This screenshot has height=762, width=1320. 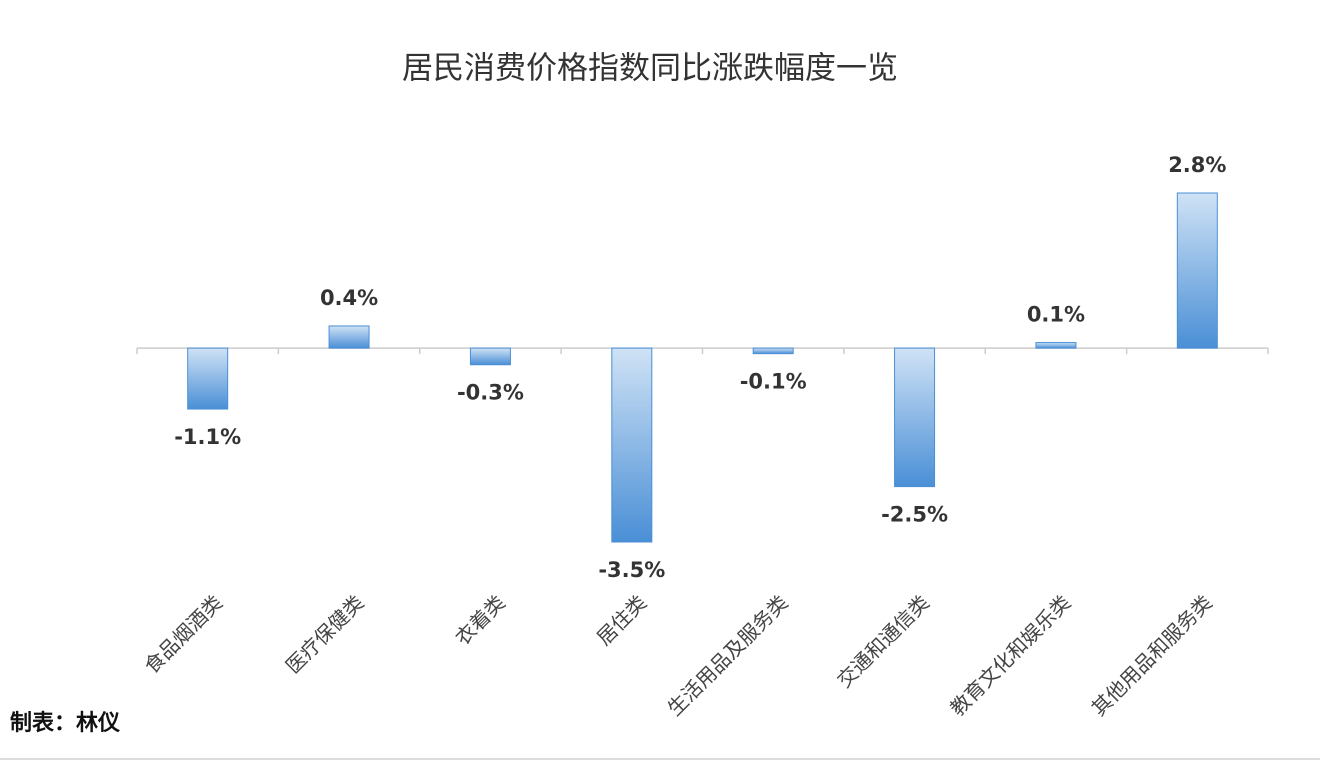 I want to click on value-label: 0.1%, so click(x=1056, y=315).